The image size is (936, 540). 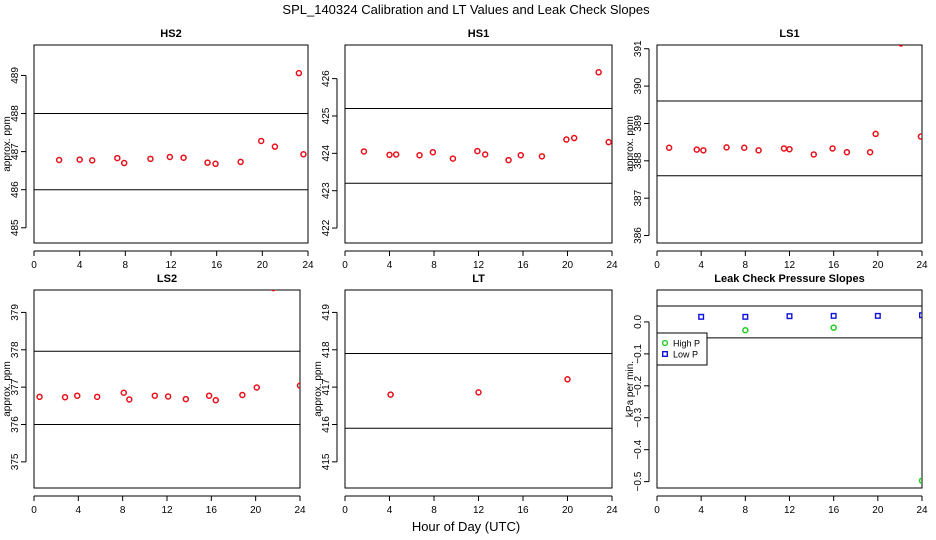 I want to click on y-tick-label: 422, so click(x=326, y=227).